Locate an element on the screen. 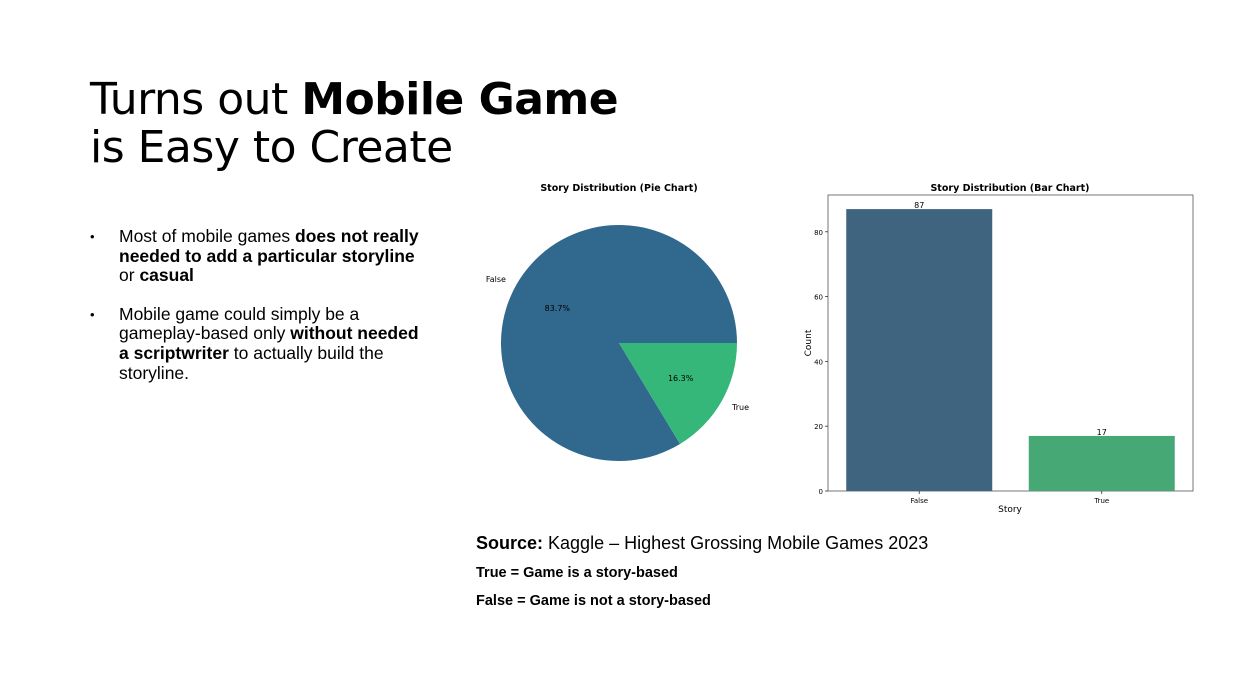 This screenshot has height=689, width=1233. bullet-bold-text: without needed a scriptwriter is located at coordinates (269, 343).